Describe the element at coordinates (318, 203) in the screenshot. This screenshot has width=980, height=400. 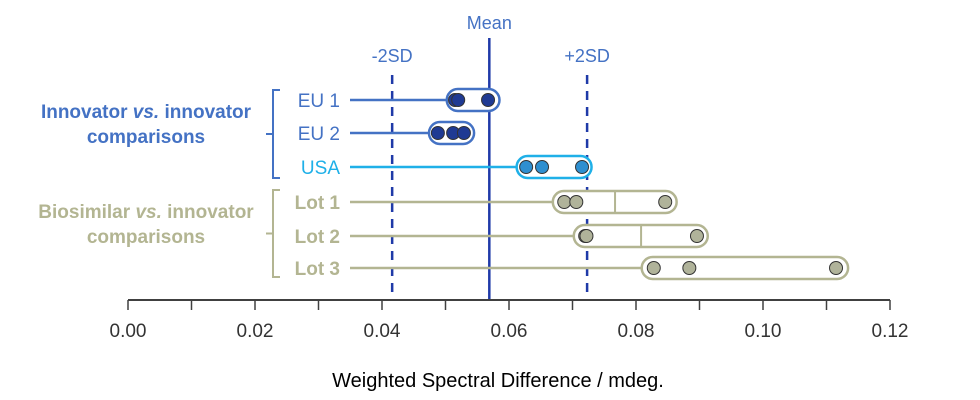
I see `series-label: Lot 1` at that location.